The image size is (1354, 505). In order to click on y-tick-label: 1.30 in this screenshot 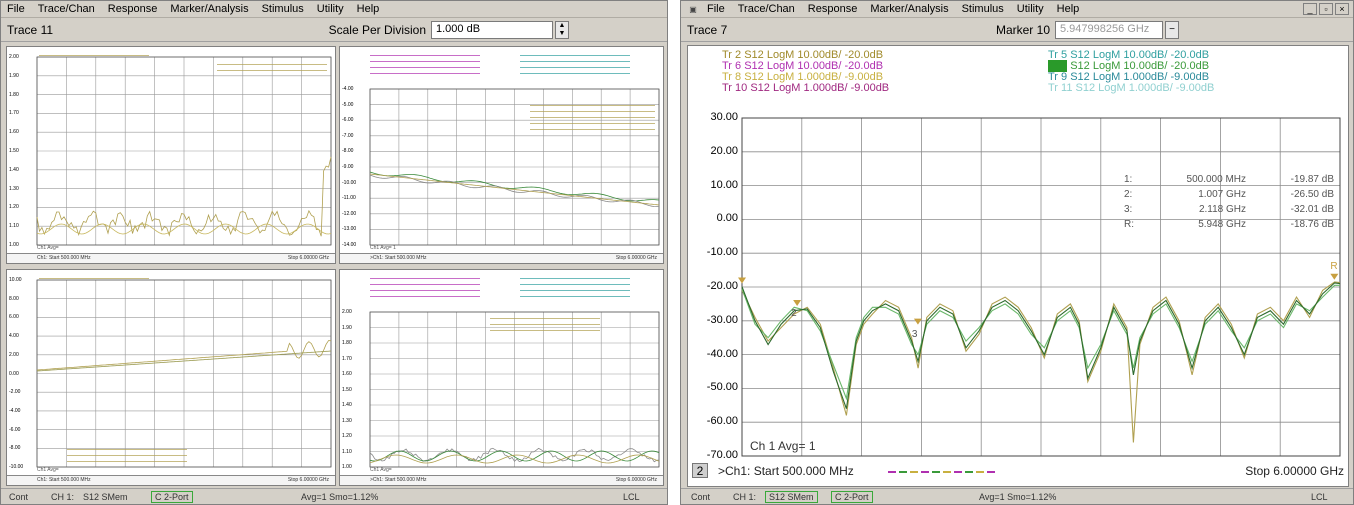, I will do `click(347, 420)`.